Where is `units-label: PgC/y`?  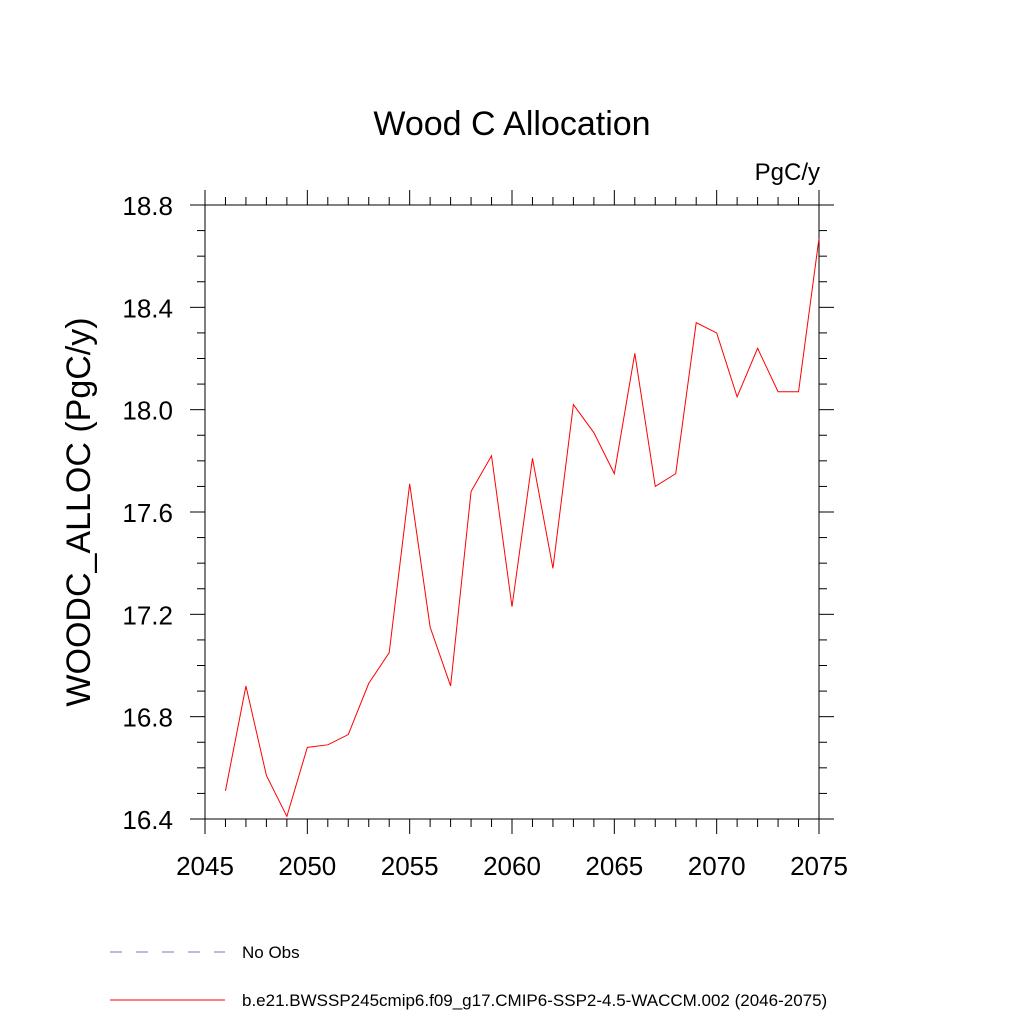
units-label: PgC/y is located at coordinates (787, 172).